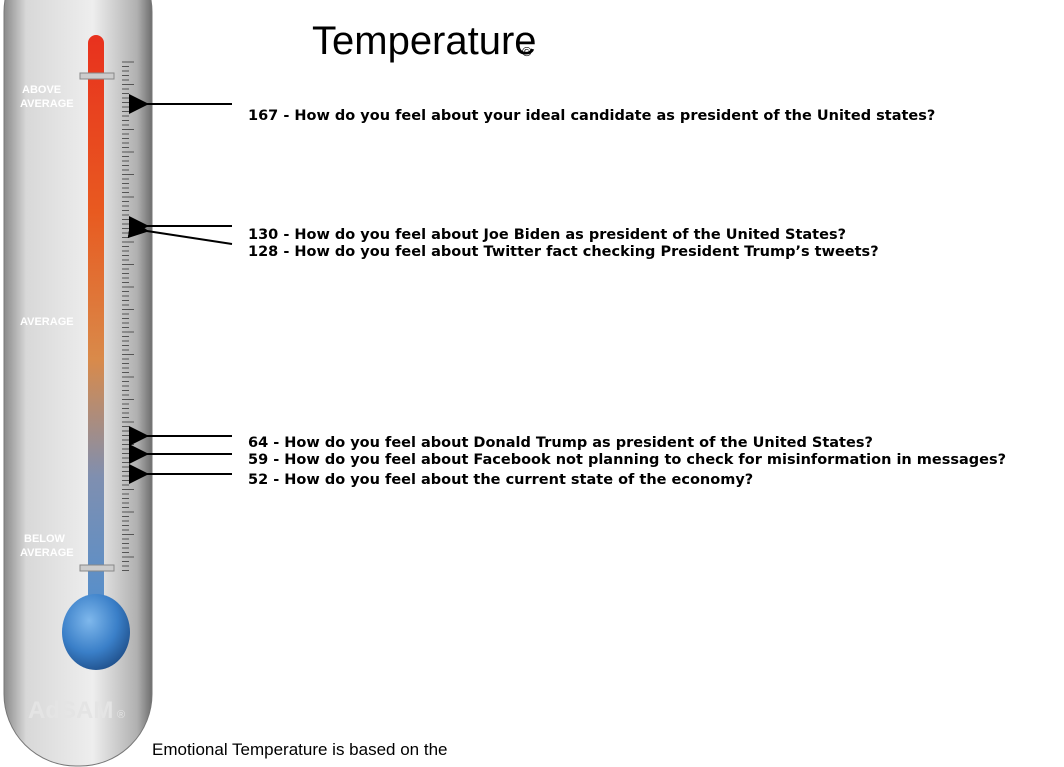 The image size is (1064, 767). What do you see at coordinates (47, 553) in the screenshot?
I see `label-below: AVERAGE` at bounding box center [47, 553].